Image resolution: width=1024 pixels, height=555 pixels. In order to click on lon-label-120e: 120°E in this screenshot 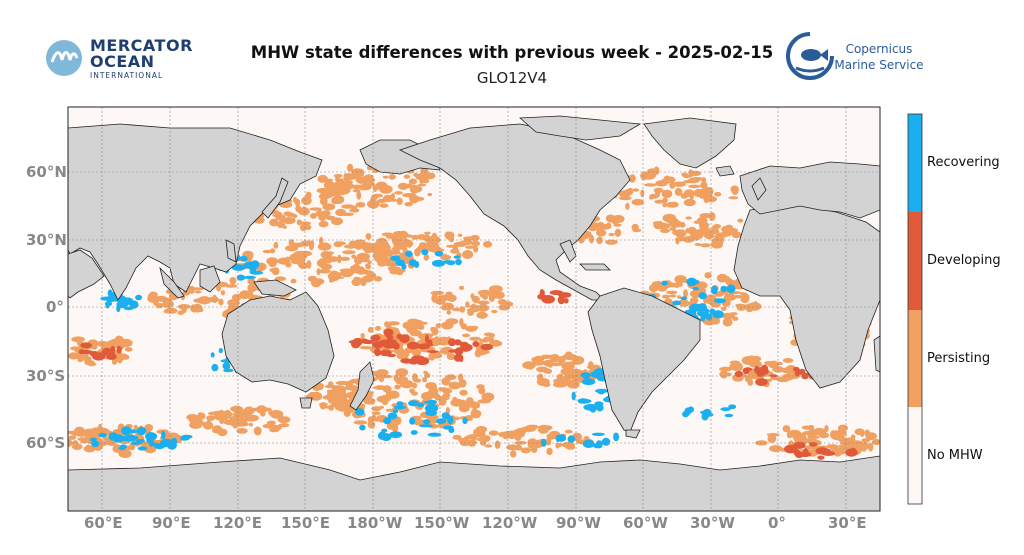, I will do `click(238, 523)`.